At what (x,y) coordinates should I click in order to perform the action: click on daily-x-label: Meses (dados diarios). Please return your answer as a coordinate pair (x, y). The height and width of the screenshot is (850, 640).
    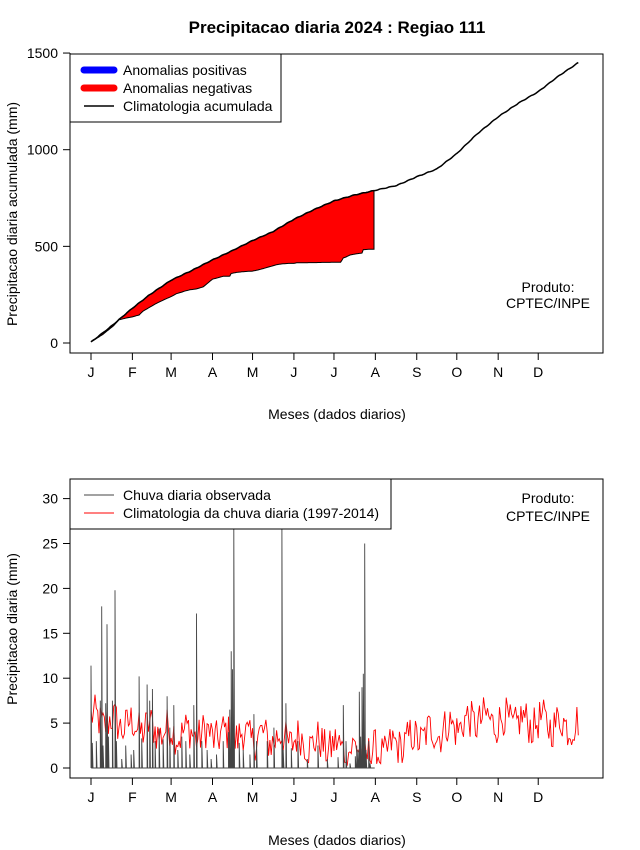
    Looking at the image, I should click on (337, 840).